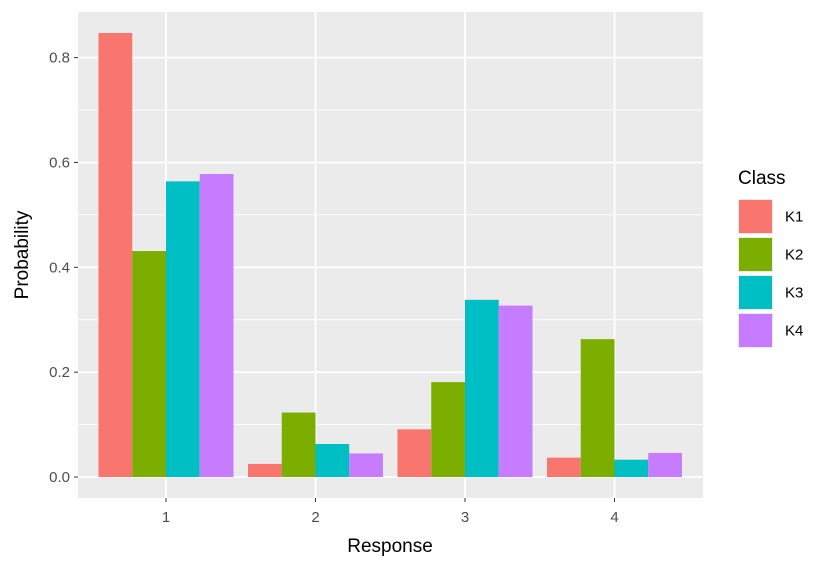  I want to click on legend-label-k3: K3, so click(794, 293).